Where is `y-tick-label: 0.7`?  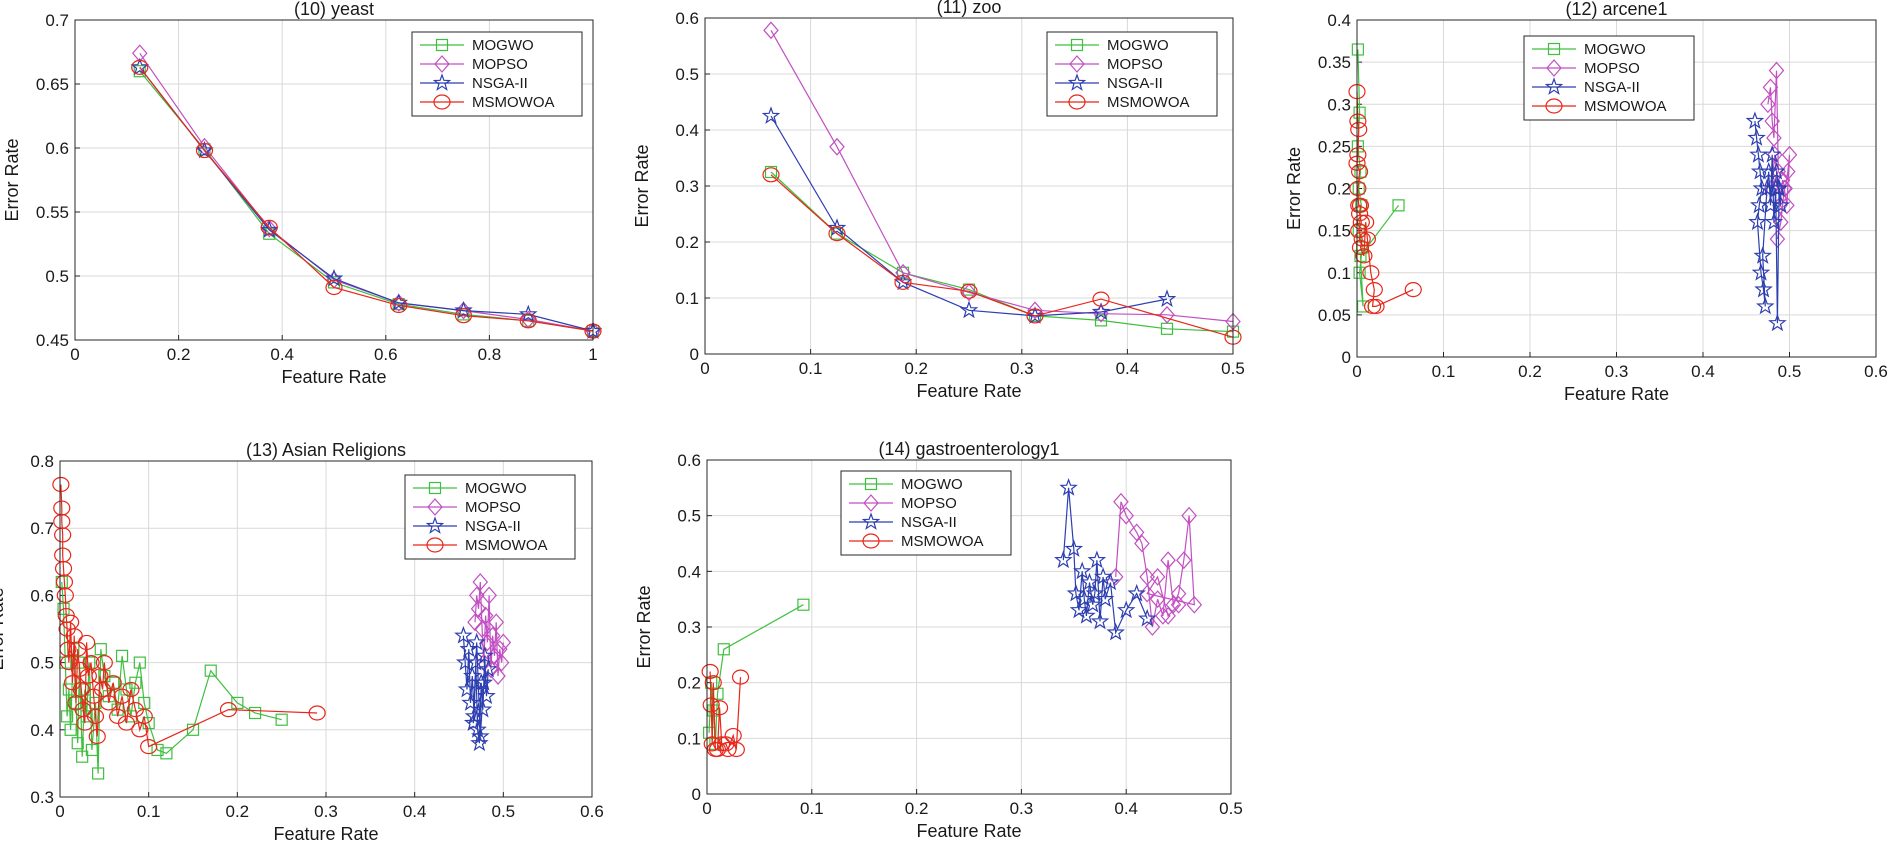
y-tick-label: 0.7 is located at coordinates (57, 20).